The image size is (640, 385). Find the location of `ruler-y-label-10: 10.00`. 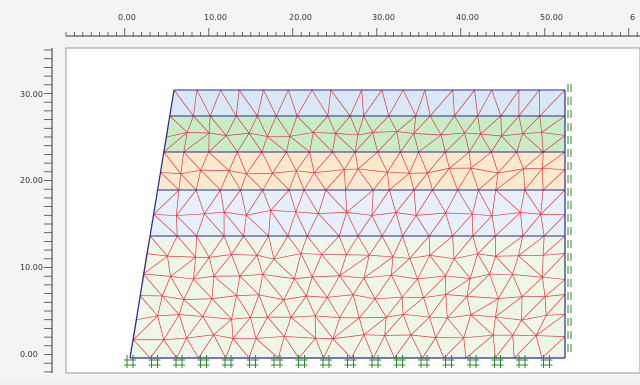

ruler-y-label-10: 10.00 is located at coordinates (31, 267).